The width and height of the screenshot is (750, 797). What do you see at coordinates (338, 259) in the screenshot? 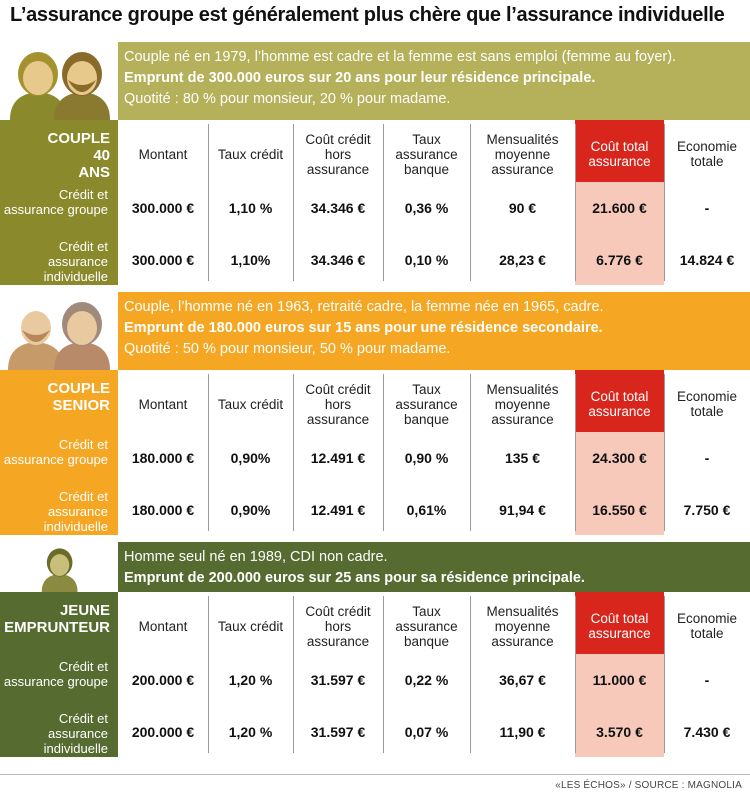
I see `value-individuelle-cout-hors: 34.346 €` at bounding box center [338, 259].